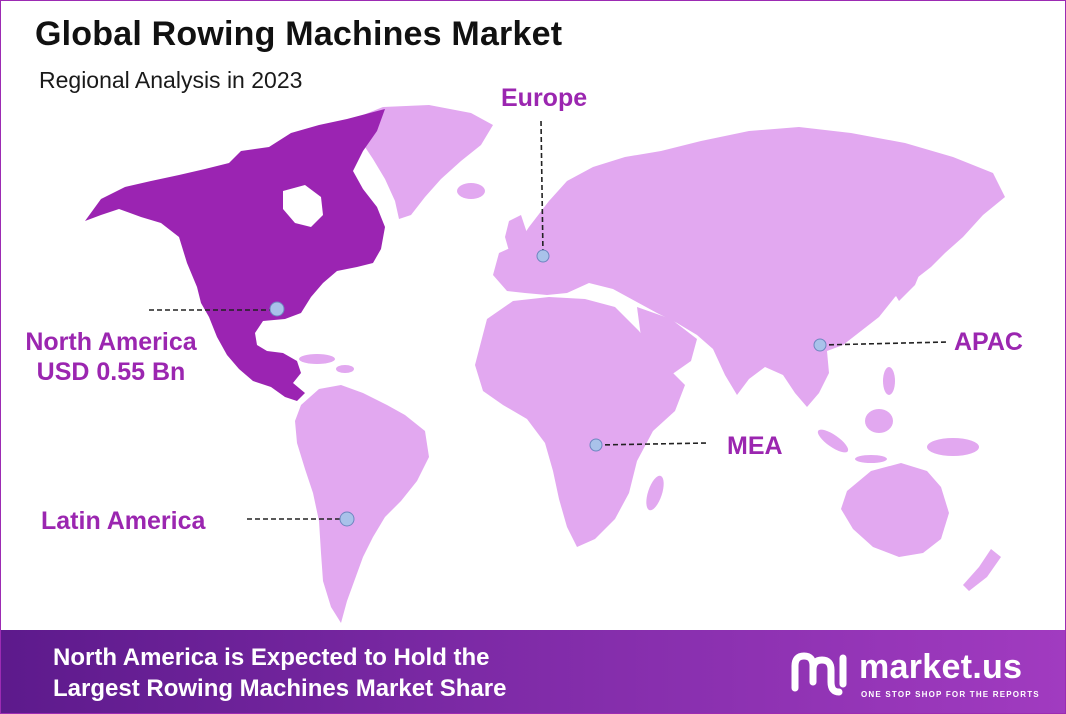 The height and width of the screenshot is (714, 1066). What do you see at coordinates (879, 421) in the screenshot?
I see `borneo-shape` at bounding box center [879, 421].